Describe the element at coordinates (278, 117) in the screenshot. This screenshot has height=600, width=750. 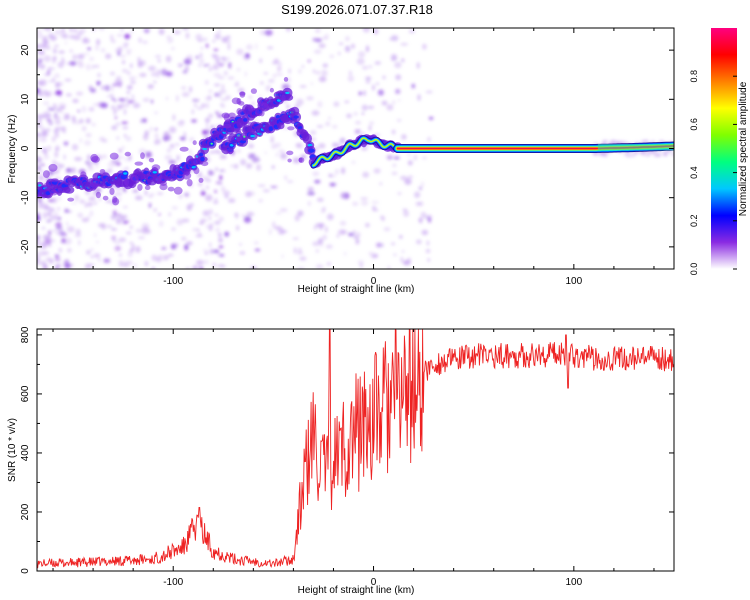
I see `ridge-blob-core` at that location.